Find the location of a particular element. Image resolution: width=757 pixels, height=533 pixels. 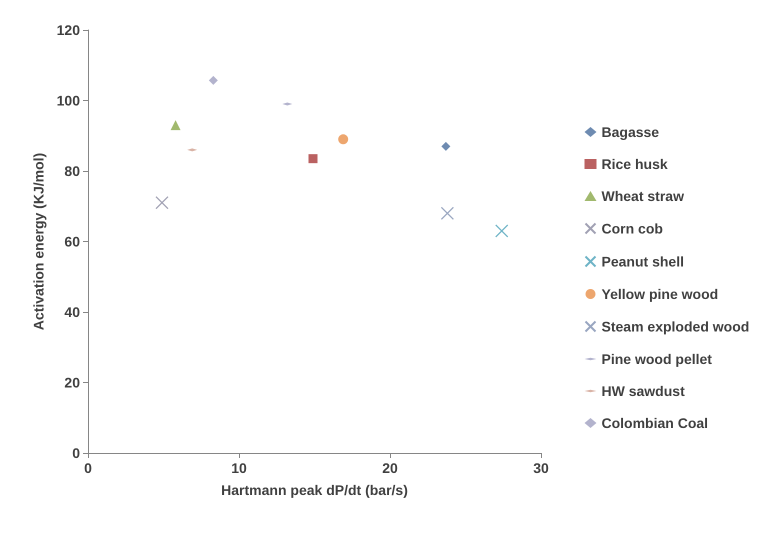

legend-label: Wheat straw is located at coordinates (643, 196).